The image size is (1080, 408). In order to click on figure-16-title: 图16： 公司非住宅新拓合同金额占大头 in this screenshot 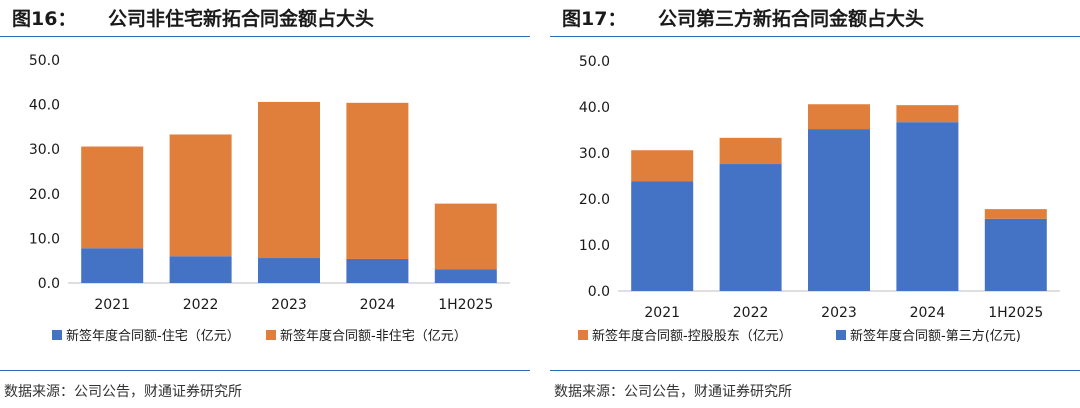, I will do `click(193, 17)`.